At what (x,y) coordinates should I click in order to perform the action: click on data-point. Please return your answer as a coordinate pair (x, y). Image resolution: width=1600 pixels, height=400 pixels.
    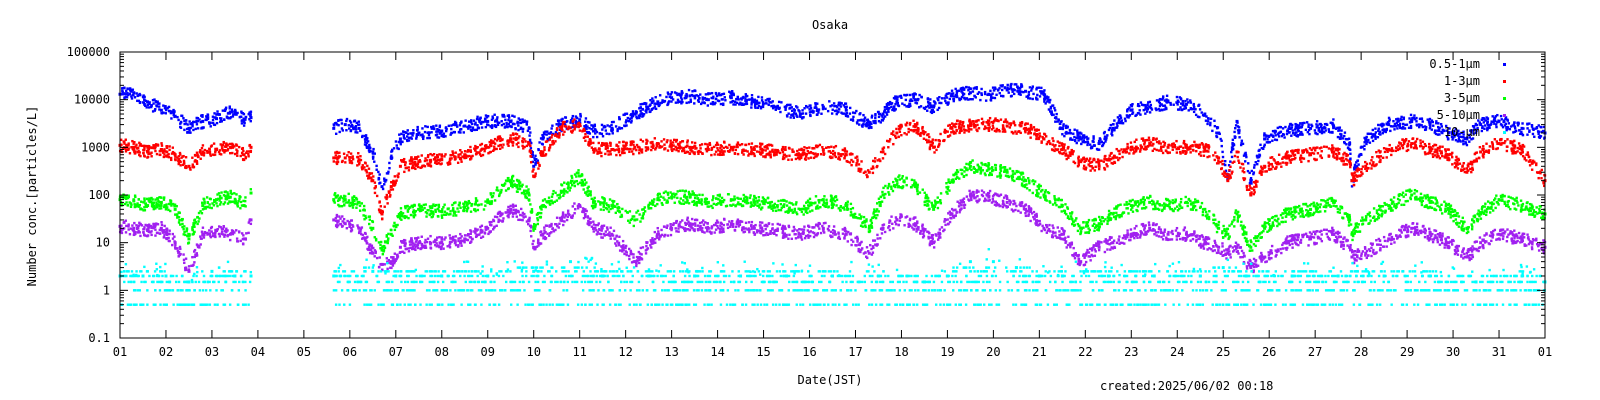
    Looking at the image, I should click on (203, 121).